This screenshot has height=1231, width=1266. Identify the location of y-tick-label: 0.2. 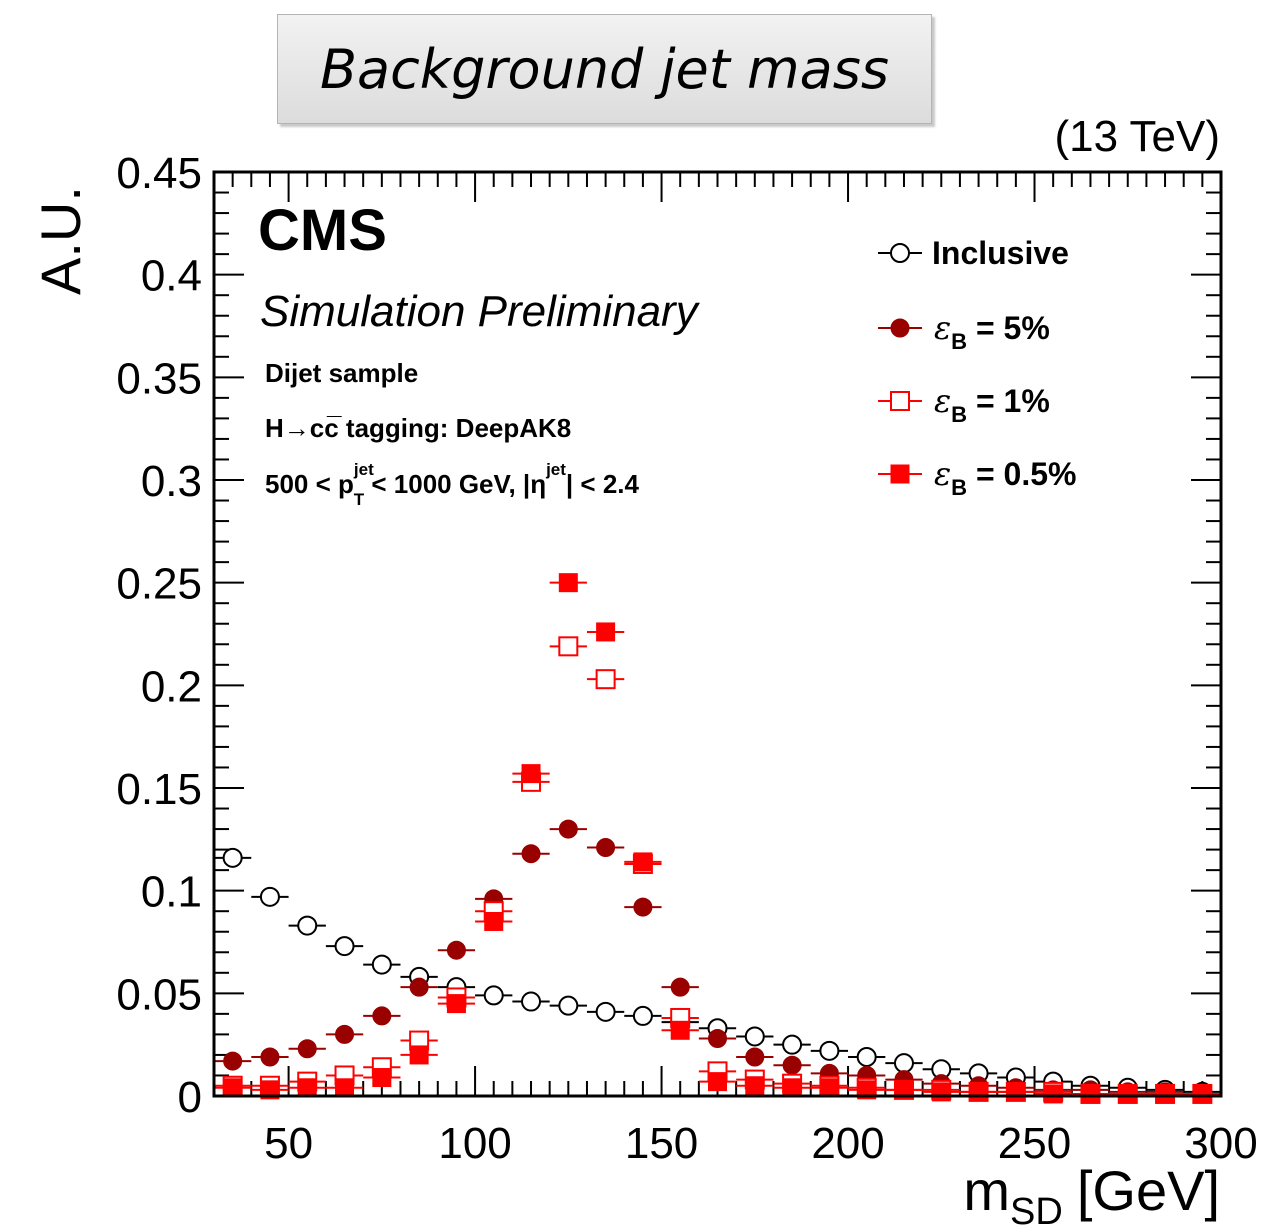
(171, 686).